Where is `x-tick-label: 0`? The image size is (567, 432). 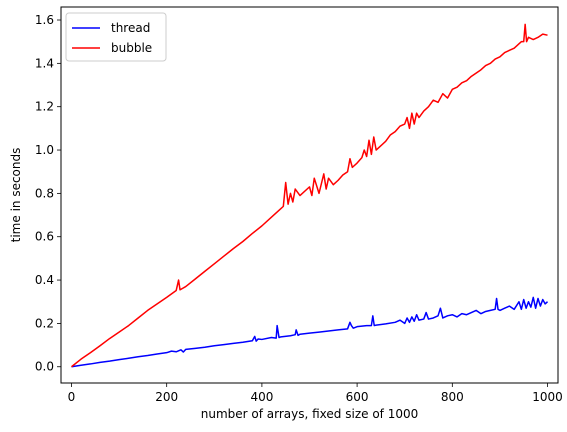 x-tick-label: 0 is located at coordinates (72, 397).